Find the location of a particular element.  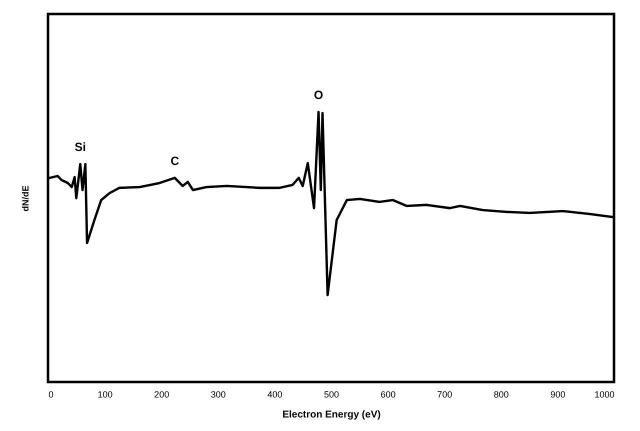

y-axis-title: dN/dE is located at coordinates (25, 199).